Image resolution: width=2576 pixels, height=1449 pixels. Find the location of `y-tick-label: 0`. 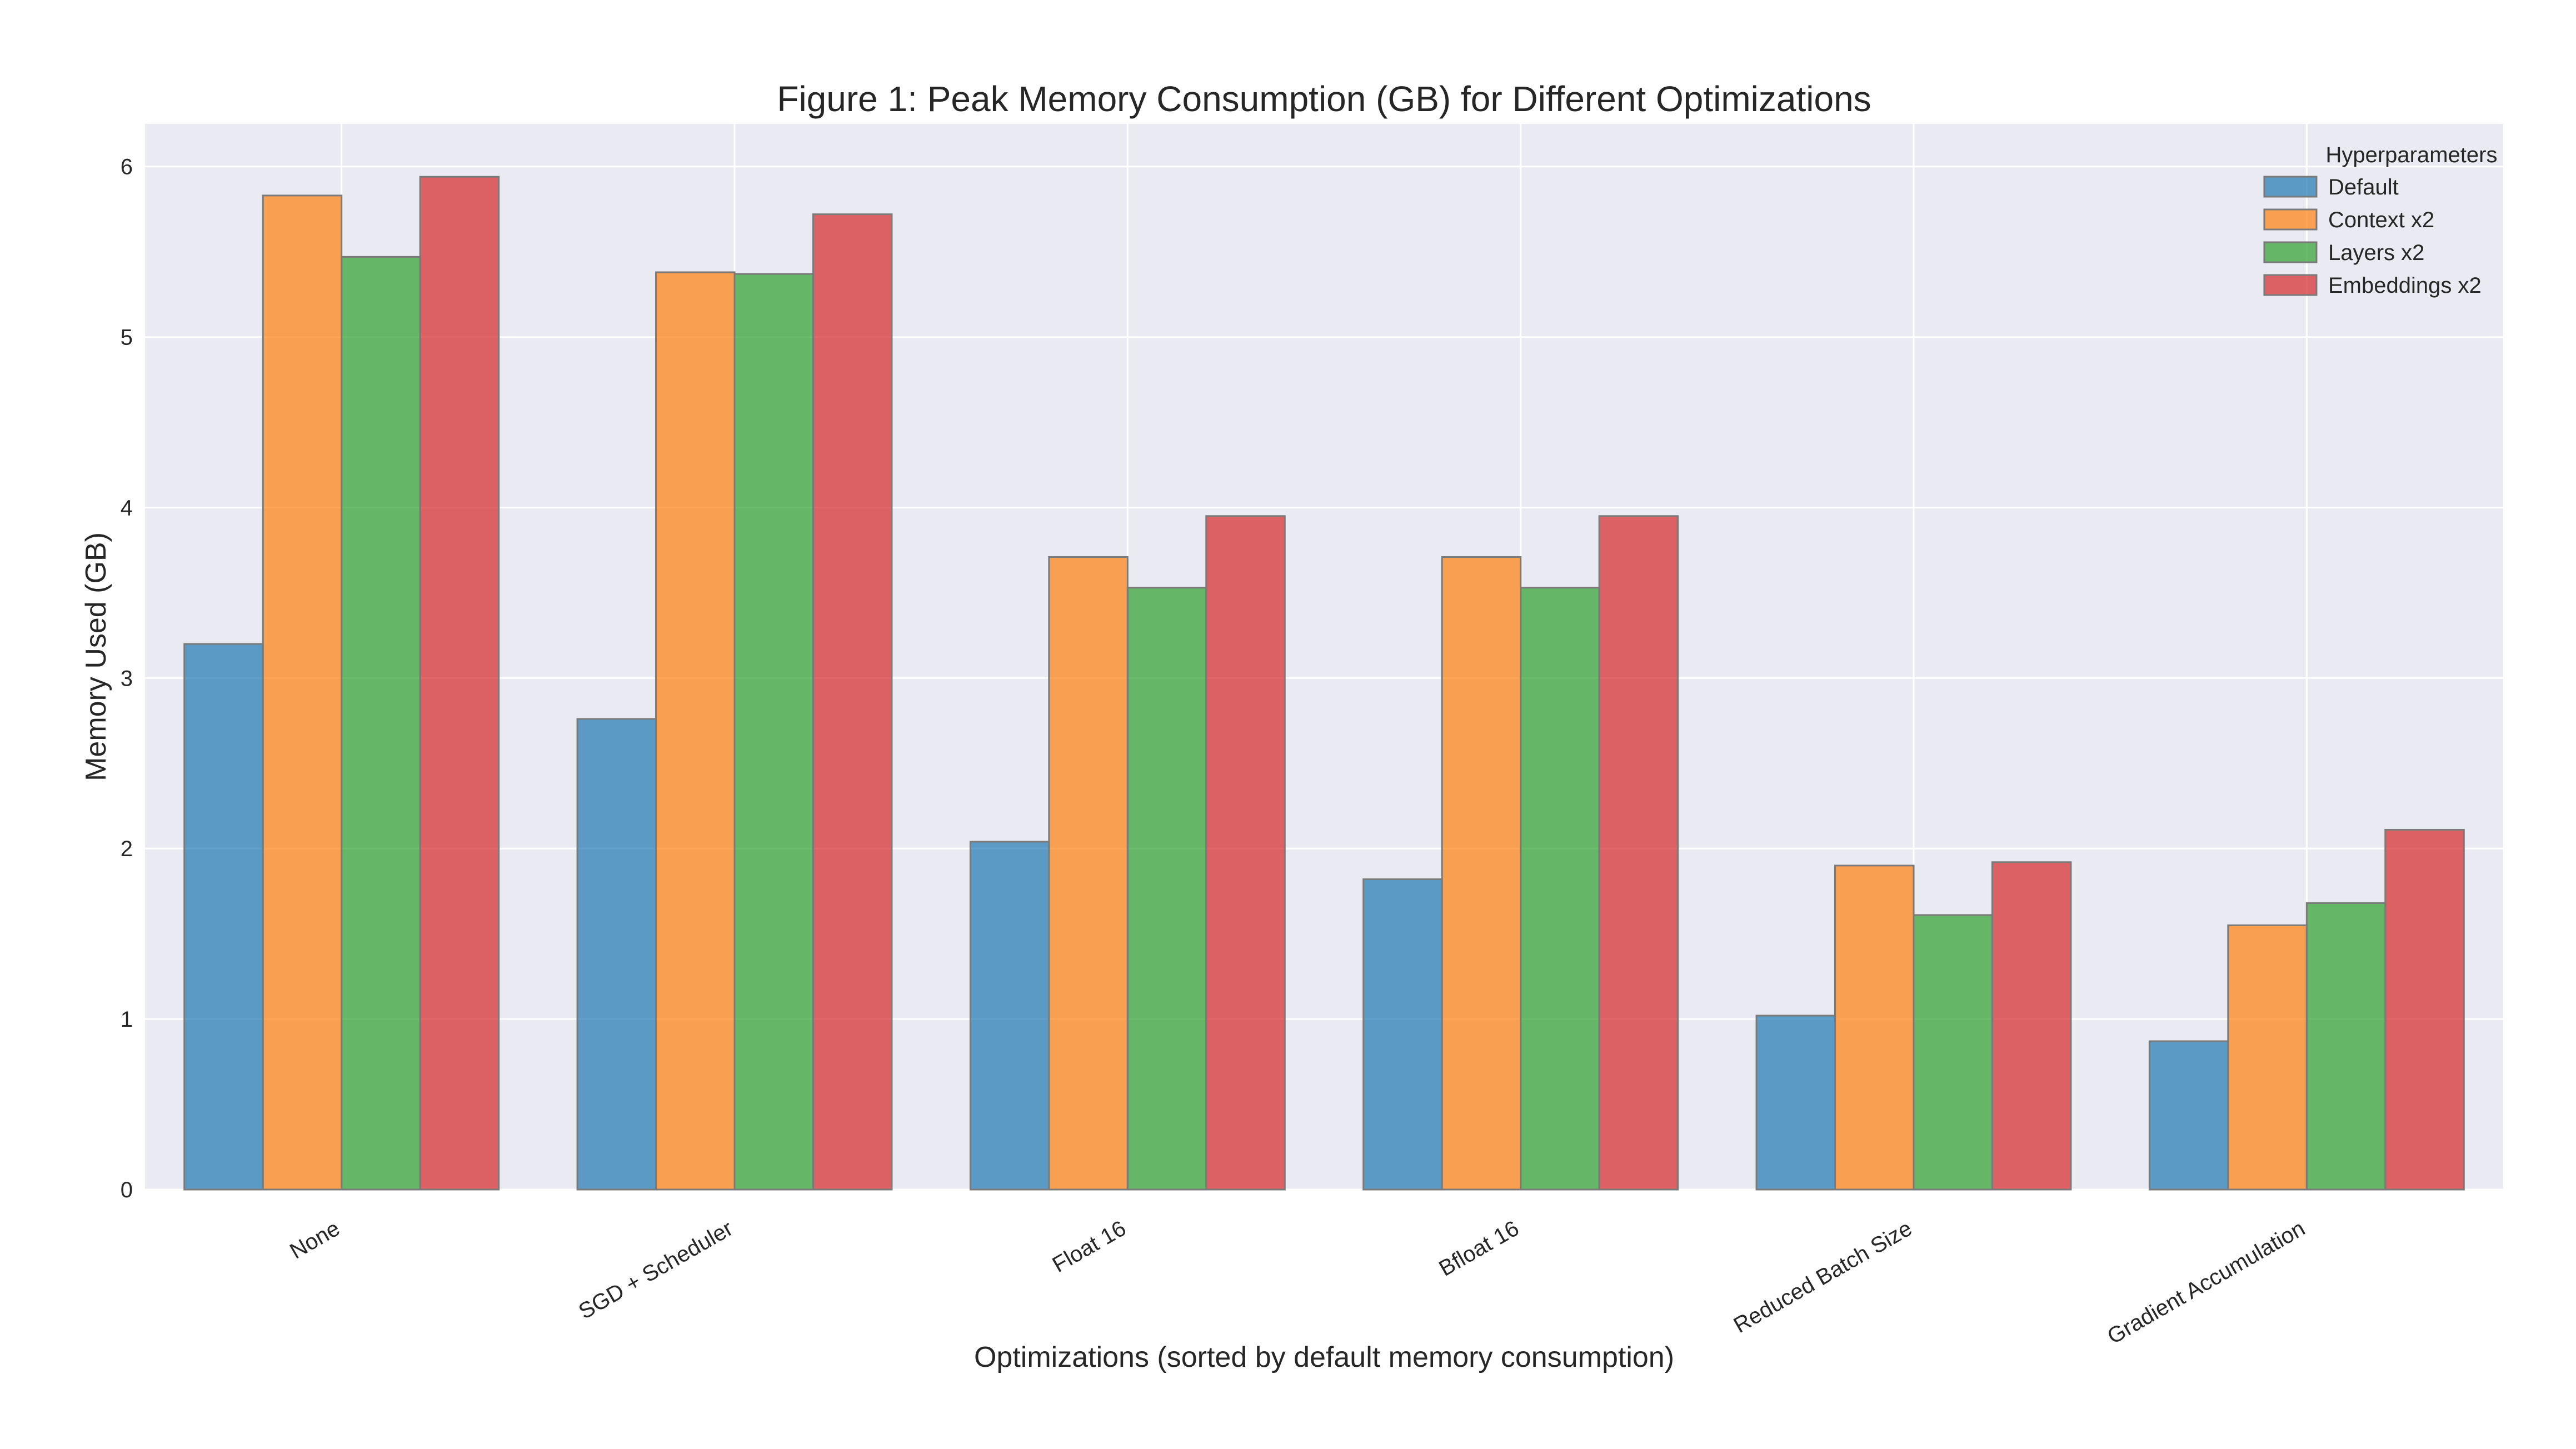

y-tick-label: 0 is located at coordinates (127, 1190).